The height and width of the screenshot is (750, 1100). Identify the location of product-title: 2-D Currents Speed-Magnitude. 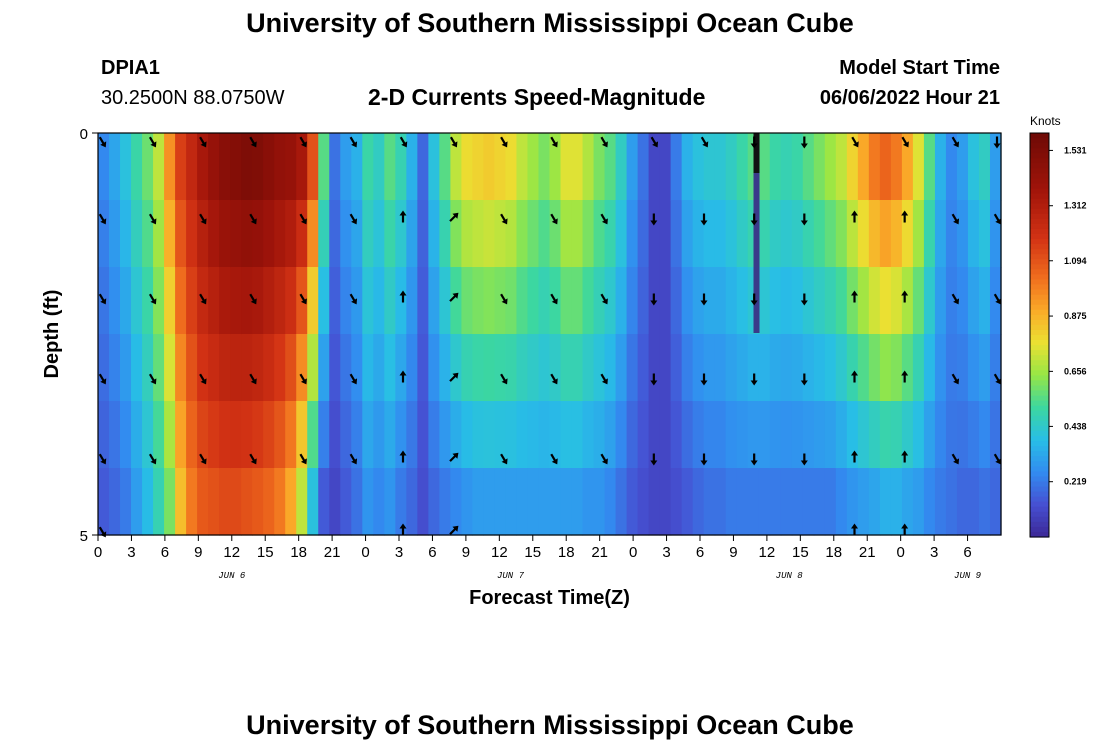
(537, 97).